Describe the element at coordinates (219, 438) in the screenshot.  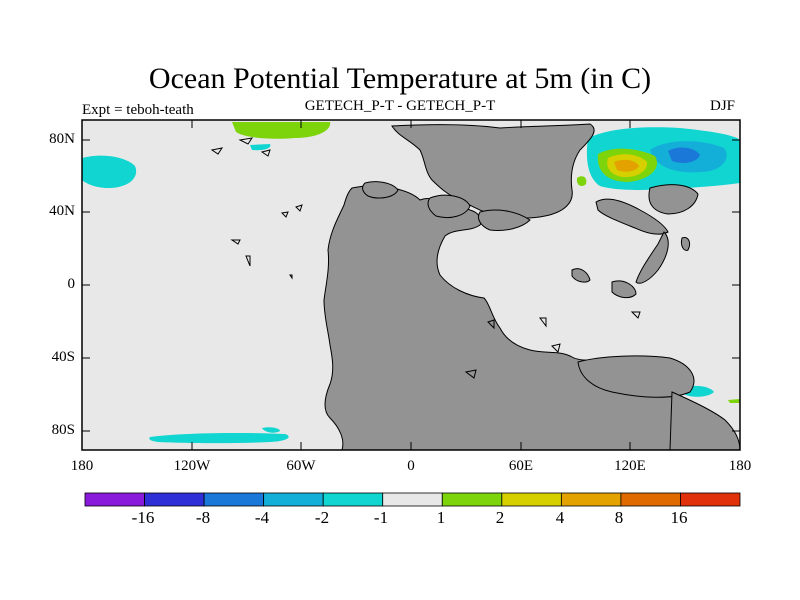
I see `anomaly-south-pacific` at that location.